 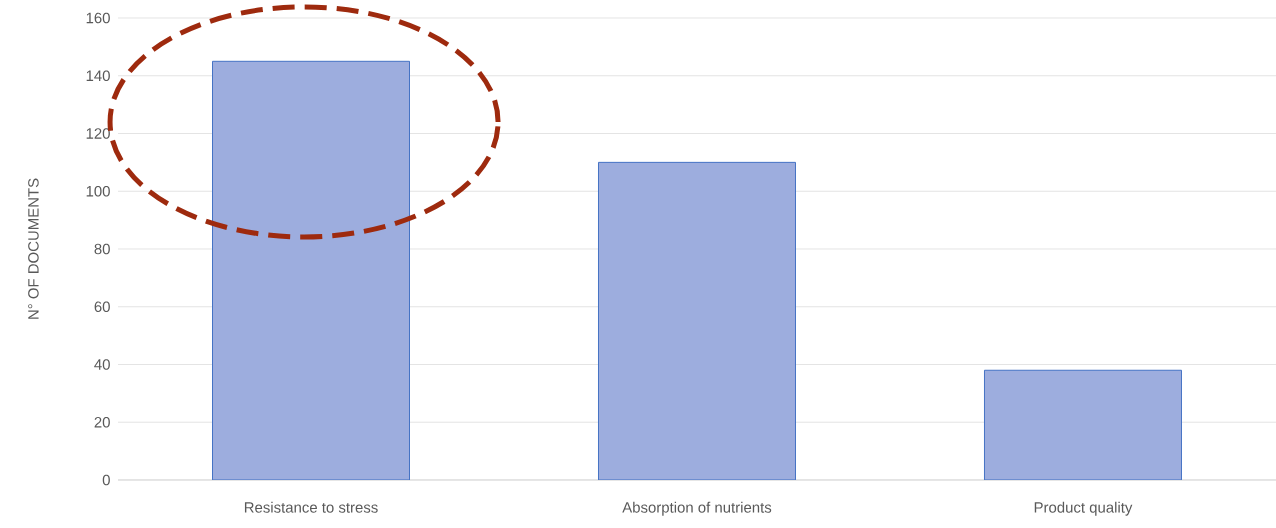 I want to click on y-tick-label: 40, so click(x=102, y=364).